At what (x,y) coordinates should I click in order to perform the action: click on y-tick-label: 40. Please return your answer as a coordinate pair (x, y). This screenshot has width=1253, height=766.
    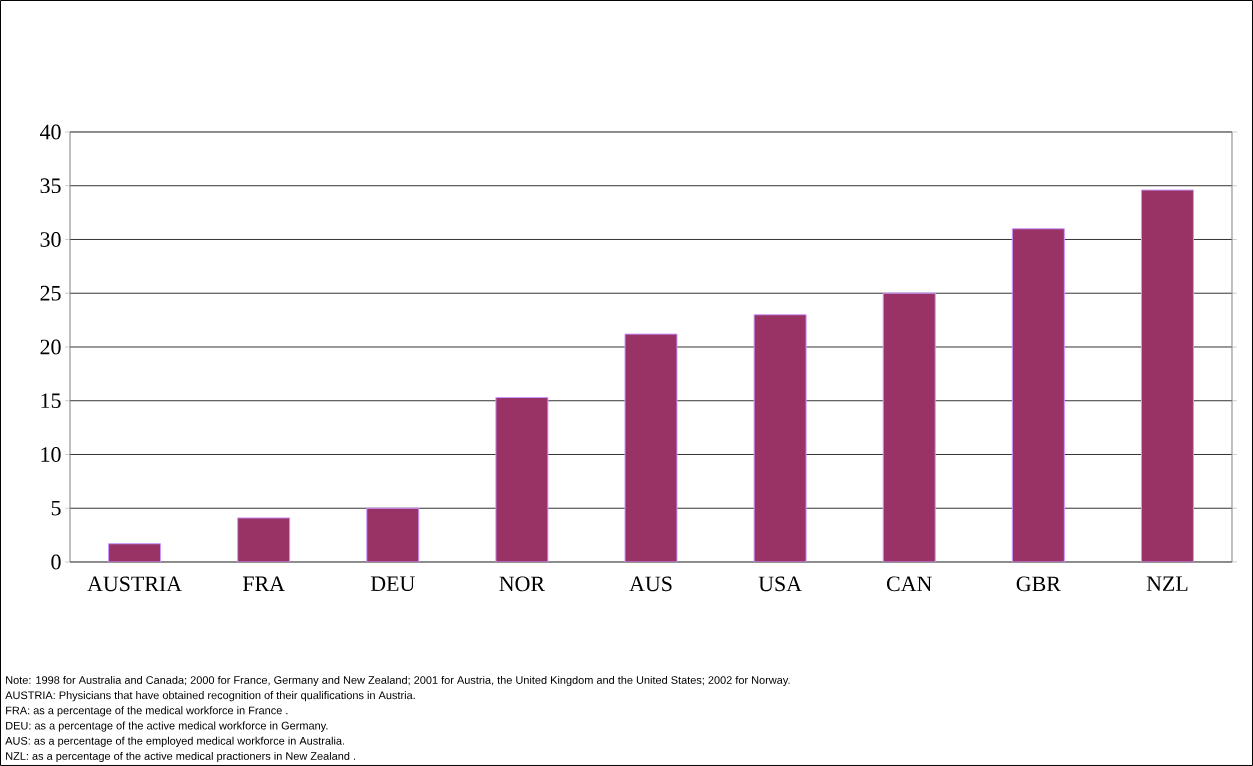
    Looking at the image, I should click on (50, 132).